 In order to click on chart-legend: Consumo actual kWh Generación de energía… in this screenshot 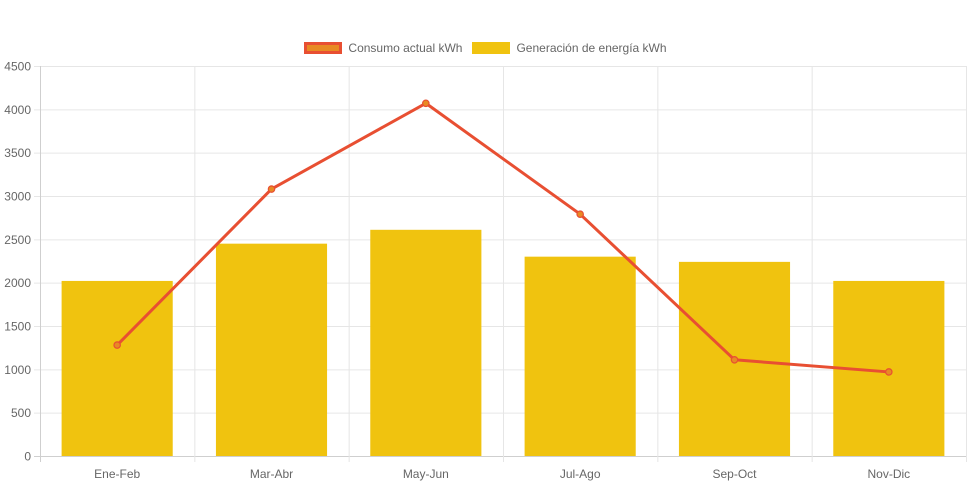, I will do `click(485, 48)`.